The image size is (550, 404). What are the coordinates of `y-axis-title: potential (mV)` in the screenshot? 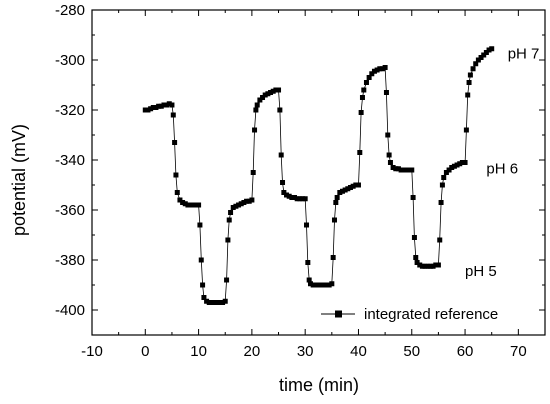 It's located at (19, 180).